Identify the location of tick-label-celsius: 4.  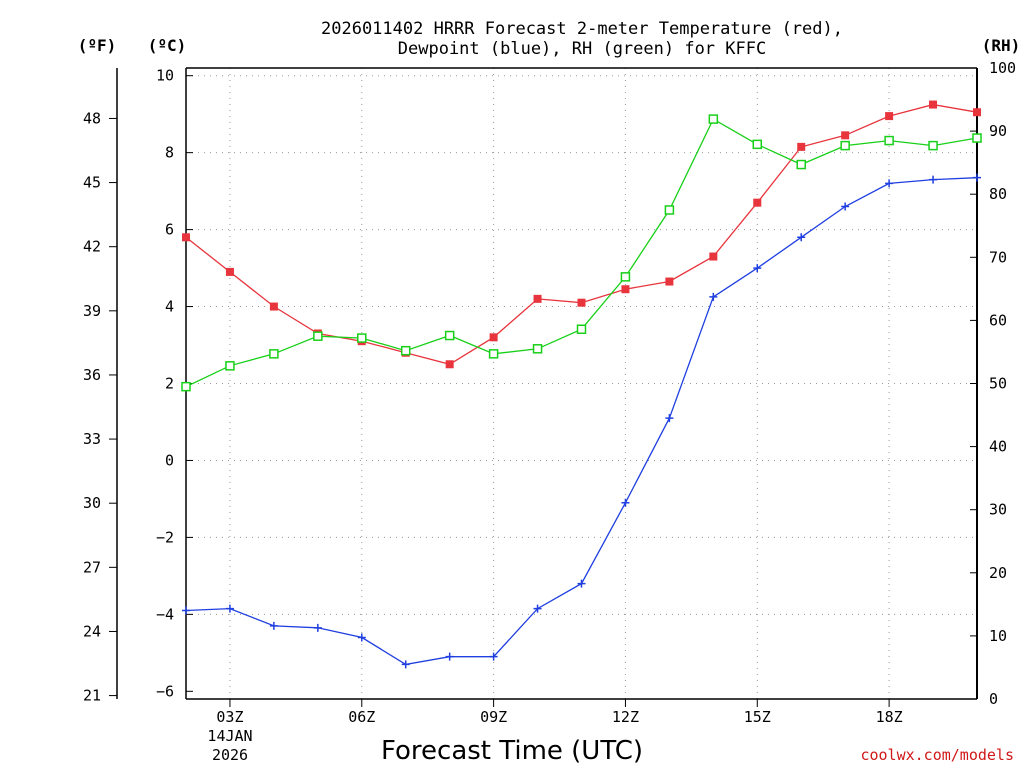
(169, 307).